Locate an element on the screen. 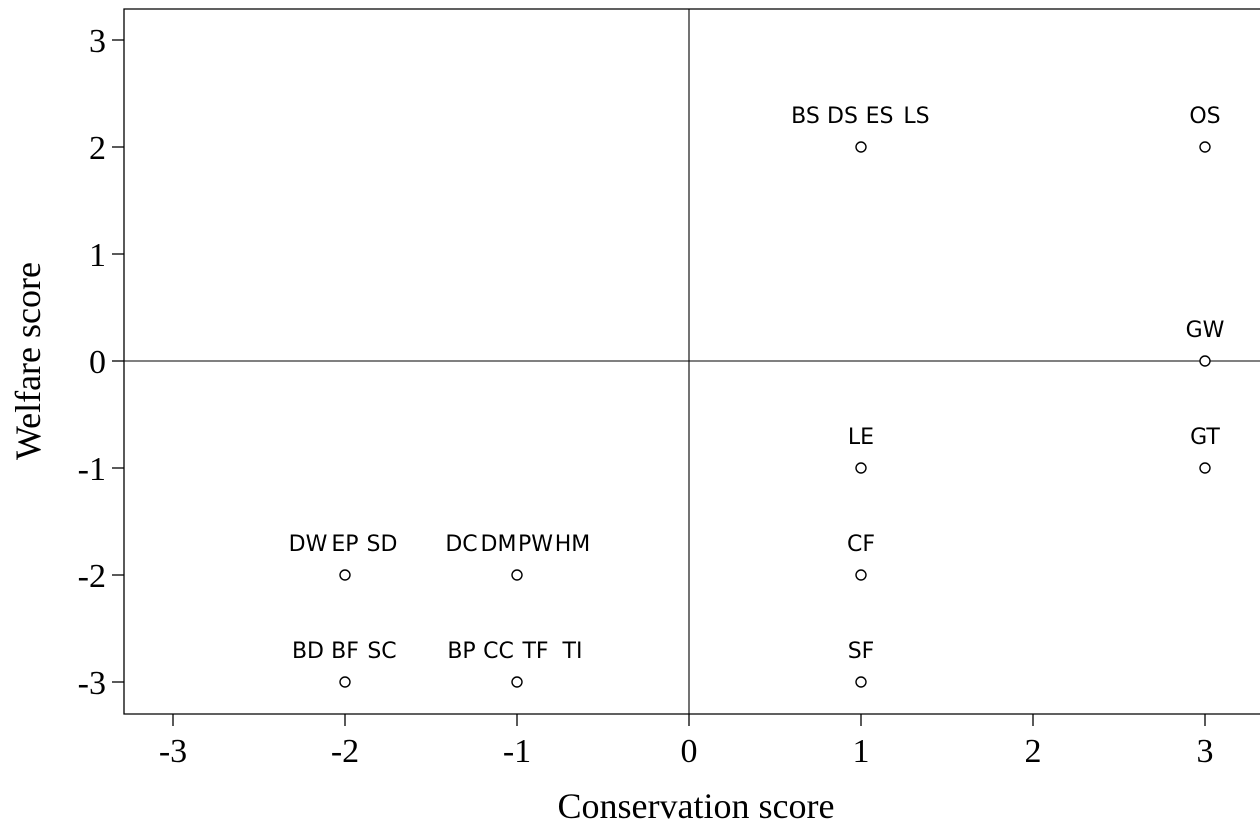 This screenshot has width=1260, height=824. data-point-group: BP CC TF TI is located at coordinates (515, 663).